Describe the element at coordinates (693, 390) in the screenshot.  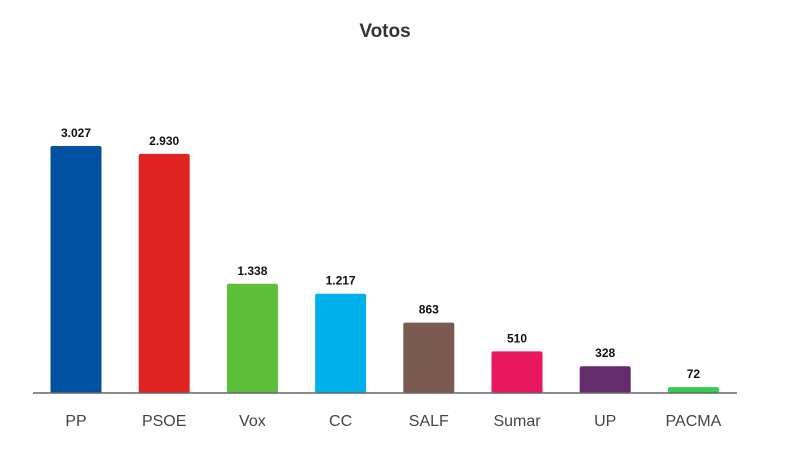
I see `bar-pacma` at that location.